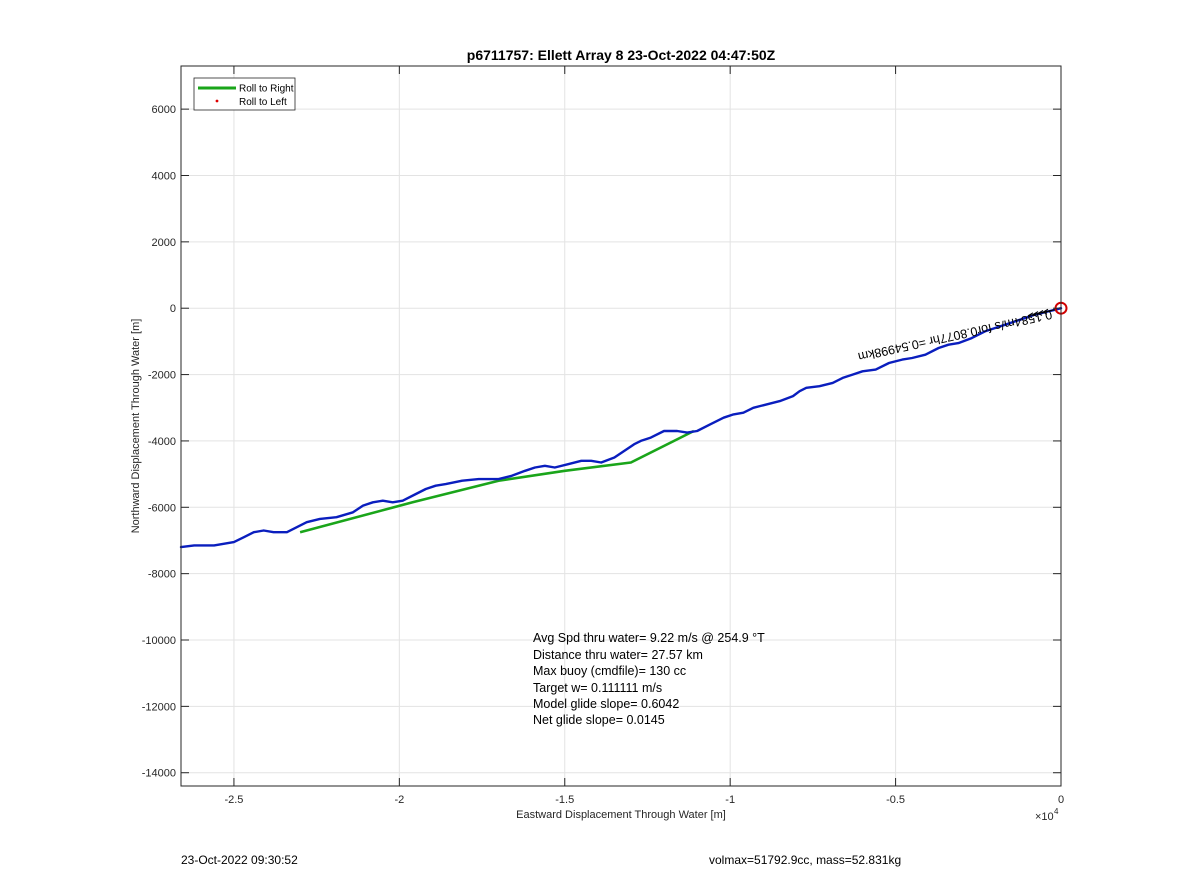 The width and height of the screenshot is (1200, 885). Describe the element at coordinates (597, 688) in the screenshot. I see `annotation-target-w: Target w= 0.111111 m/s` at that location.